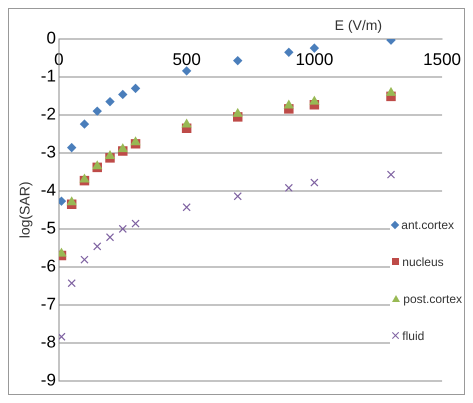 This screenshot has height=403, width=473. What do you see at coordinates (442, 59) in the screenshot?
I see `x-tick-label: 1500` at bounding box center [442, 59].